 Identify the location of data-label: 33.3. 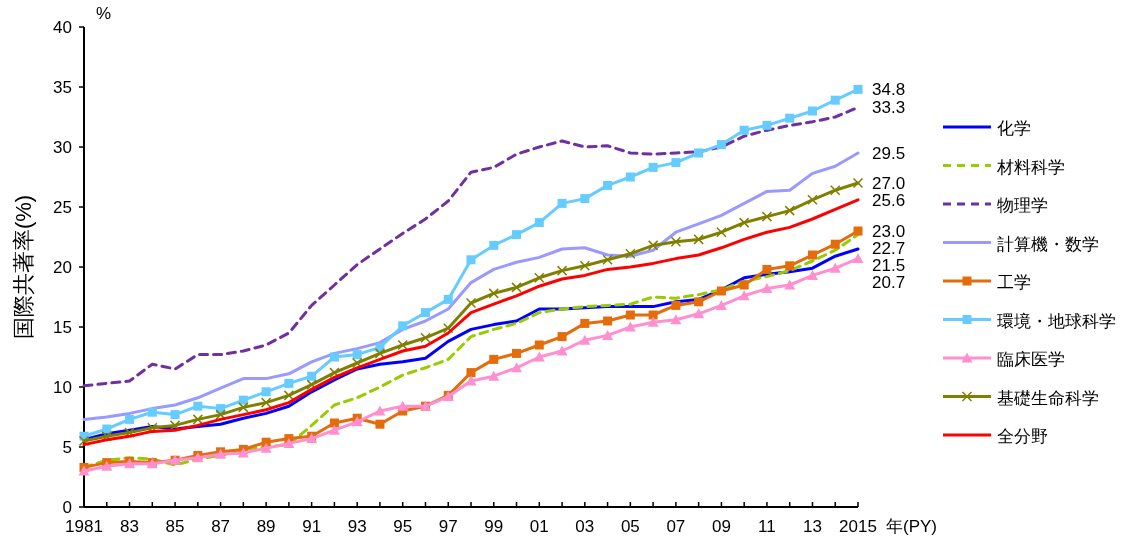
(889, 108).